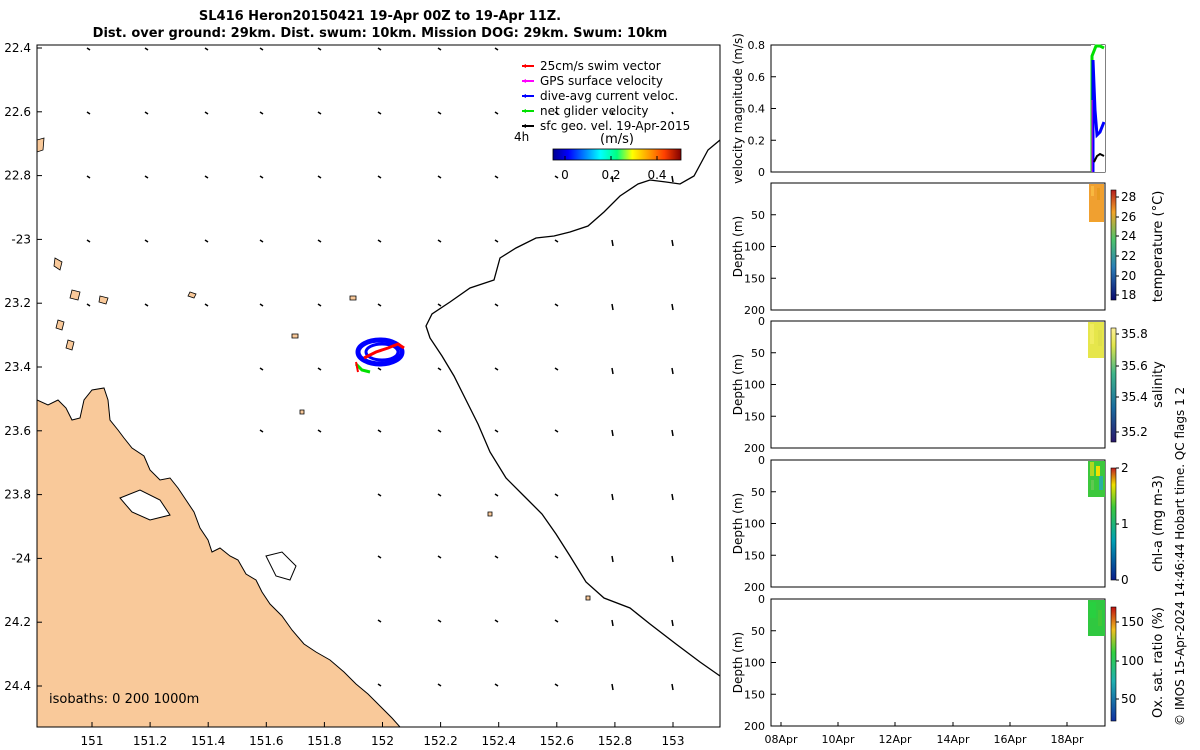  What do you see at coordinates (1134, 334) in the screenshot?
I see `colorbar-tick-label: 35.8` at bounding box center [1134, 334].